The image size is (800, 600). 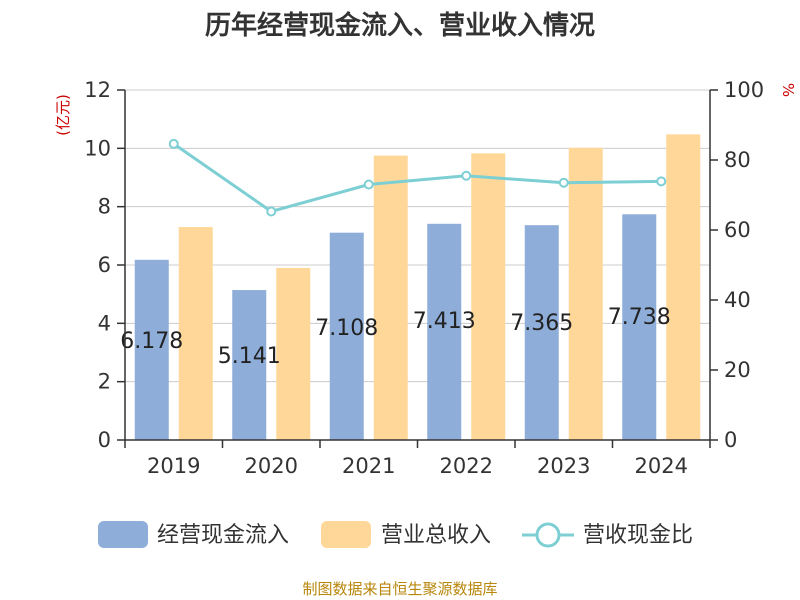 I want to click on right-tick-label: 0, so click(x=730, y=440).